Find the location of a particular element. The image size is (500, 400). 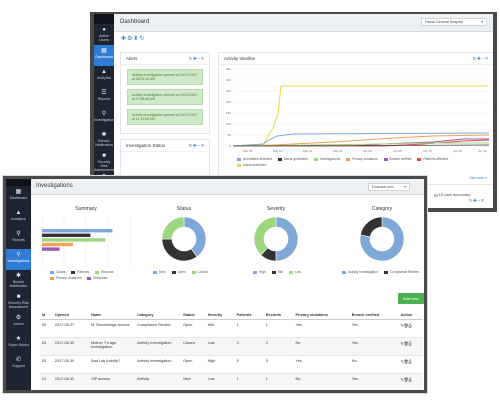

sidebar-item-admin: ⚙ Admin is located at coordinates (18, 322).